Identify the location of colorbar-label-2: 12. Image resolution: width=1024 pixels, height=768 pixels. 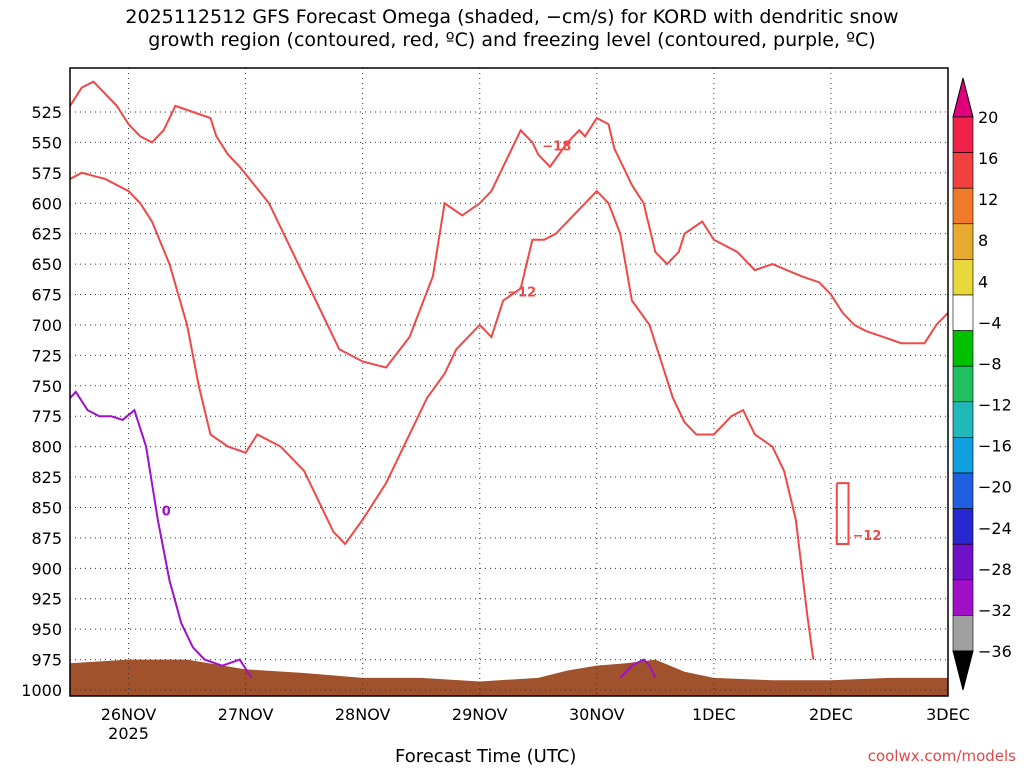
(988, 199).